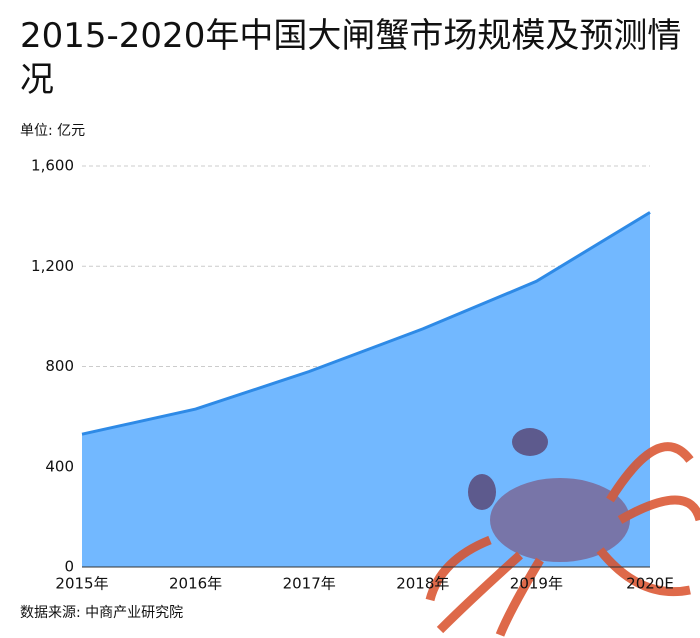 The width and height of the screenshot is (700, 638). Describe the element at coordinates (650, 584) in the screenshot. I see `x-tick-label: 2020E` at that location.